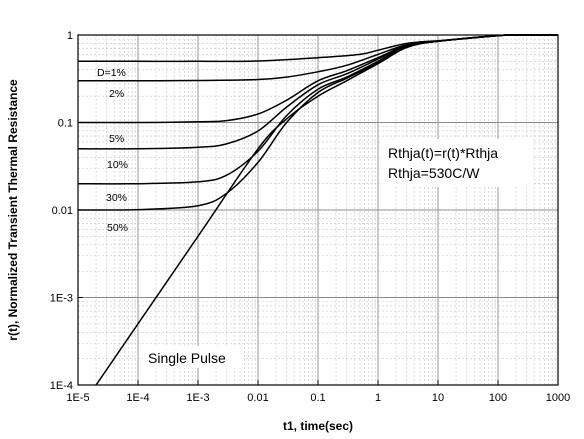 Image resolution: width=584 pixels, height=439 pixels. I want to click on curve-label-d50: 50%, so click(117, 228).